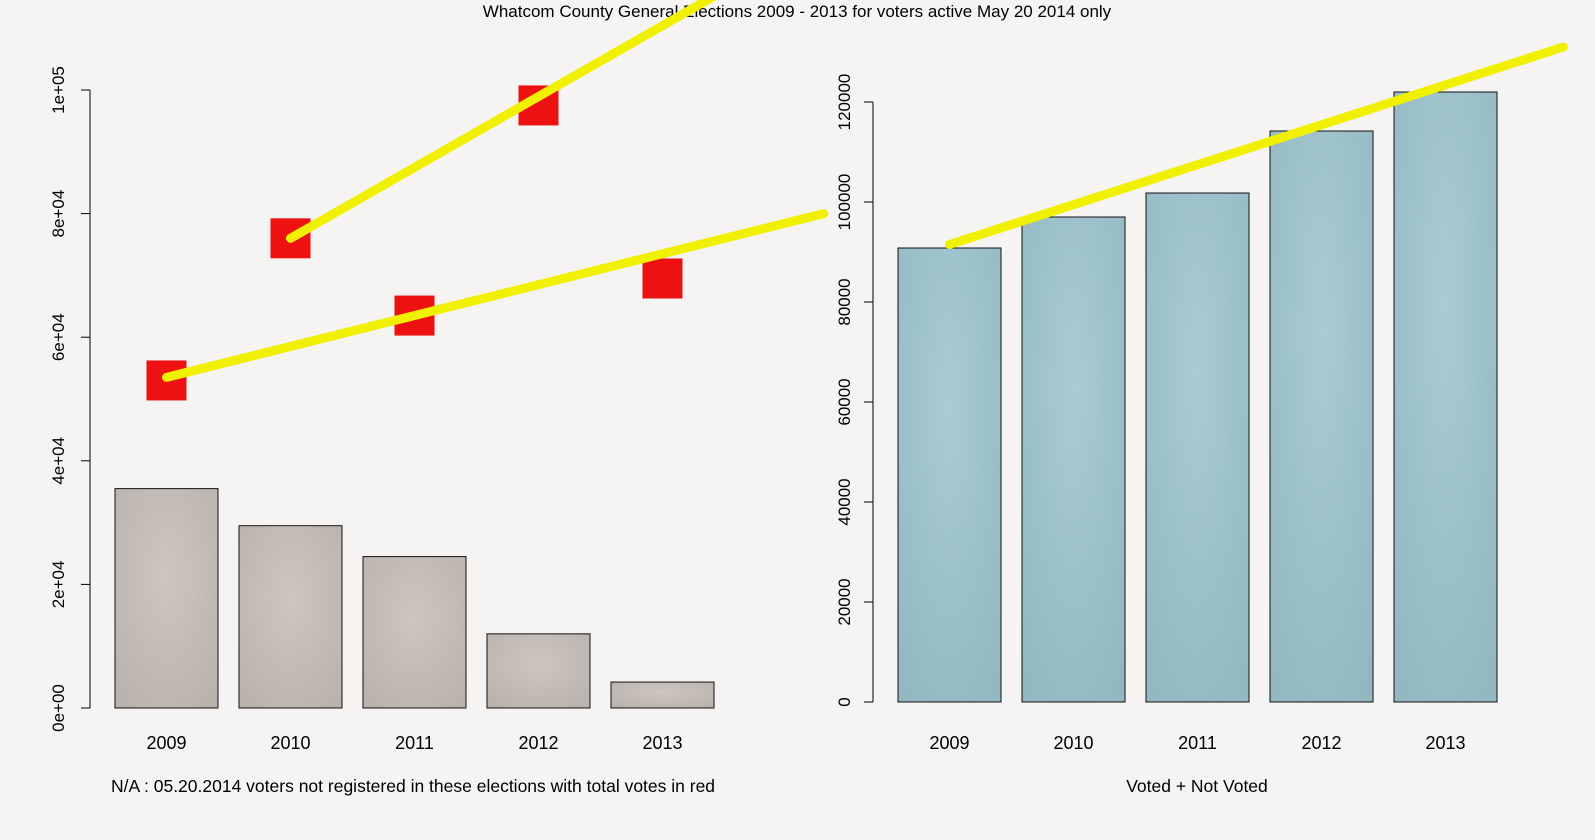 The image size is (1595, 840). I want to click on y-tick-label: 6e+04, so click(58, 337).